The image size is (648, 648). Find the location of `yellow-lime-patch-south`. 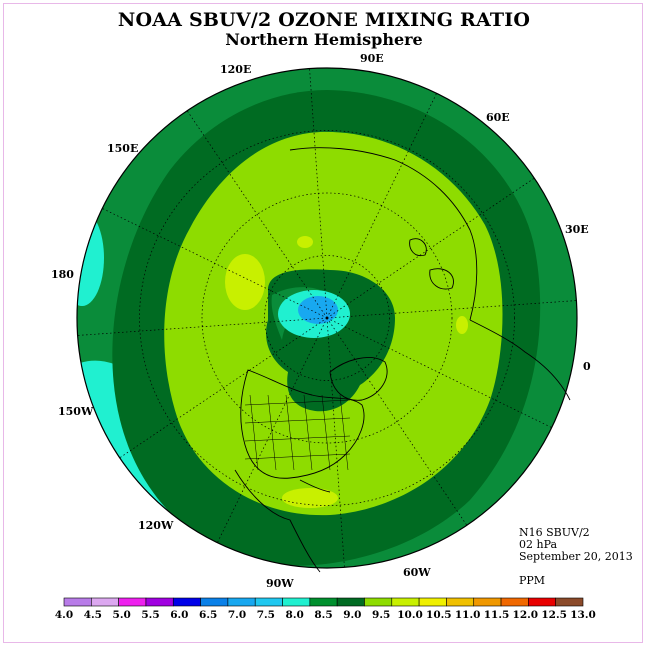

yellow-lime-patch-south is located at coordinates (310, 498).